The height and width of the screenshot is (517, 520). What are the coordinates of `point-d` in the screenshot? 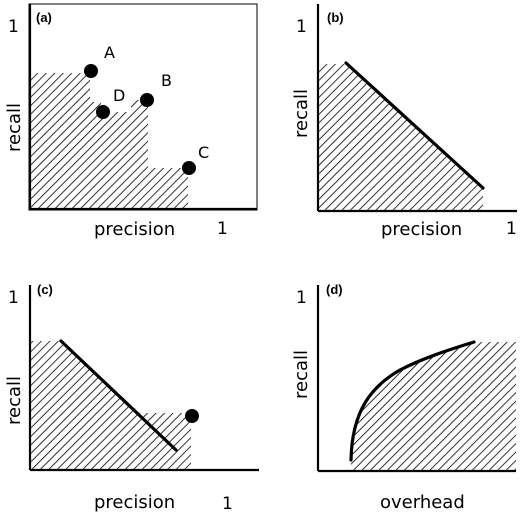 It's located at (103, 112).